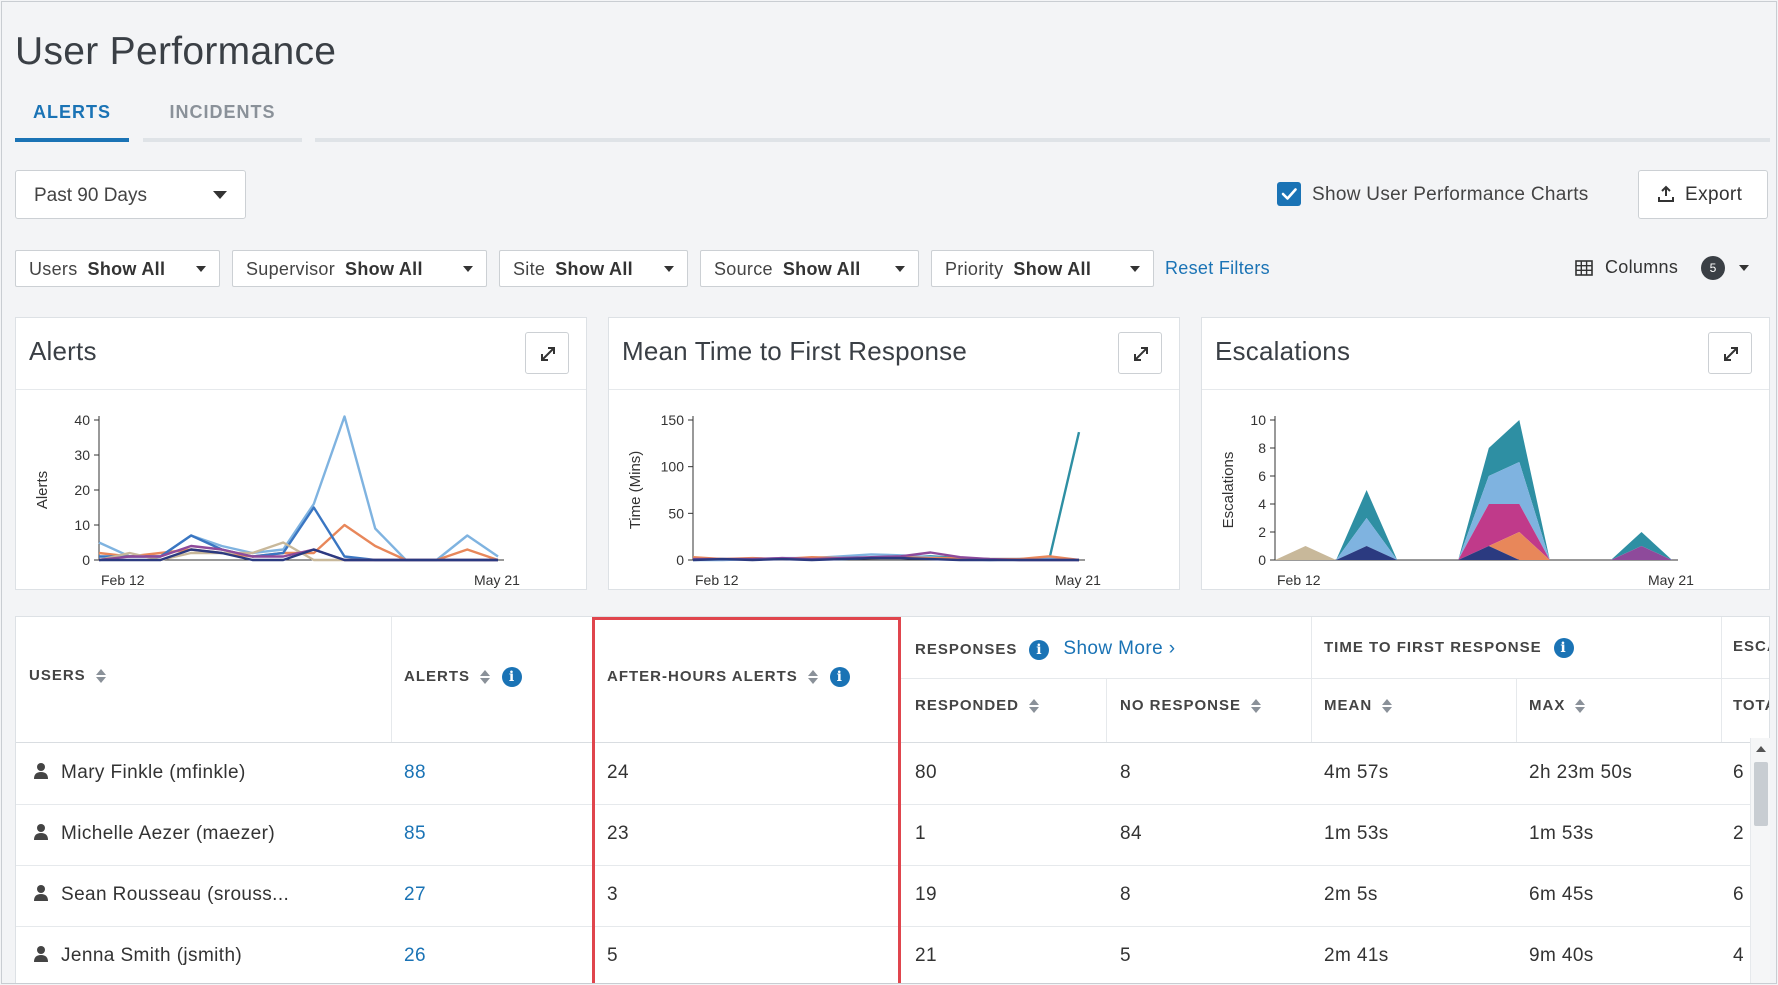  I want to click on after-hours-cell: 5, so click(612, 955).